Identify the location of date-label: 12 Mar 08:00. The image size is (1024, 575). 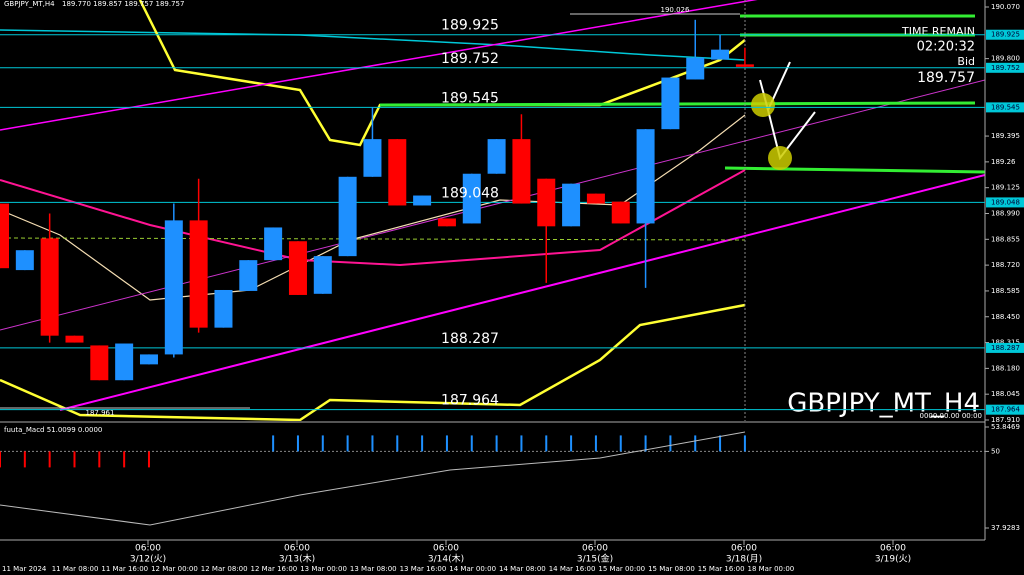
(224, 569).